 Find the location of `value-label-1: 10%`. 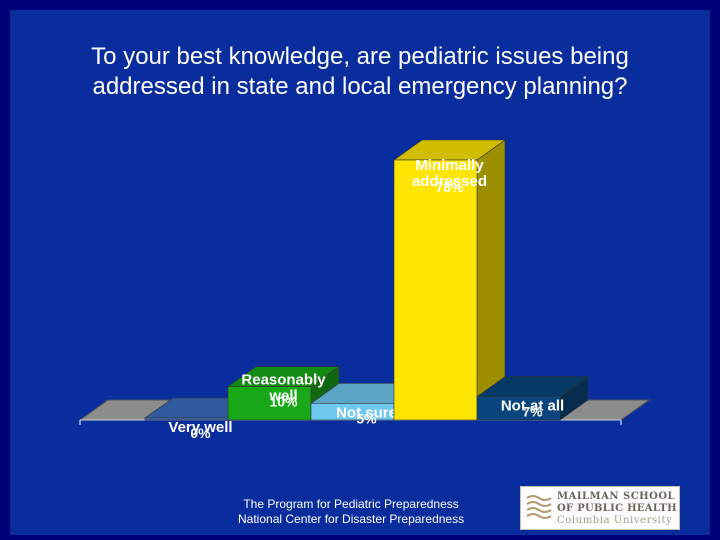

value-label-1: 10% is located at coordinates (283, 402).